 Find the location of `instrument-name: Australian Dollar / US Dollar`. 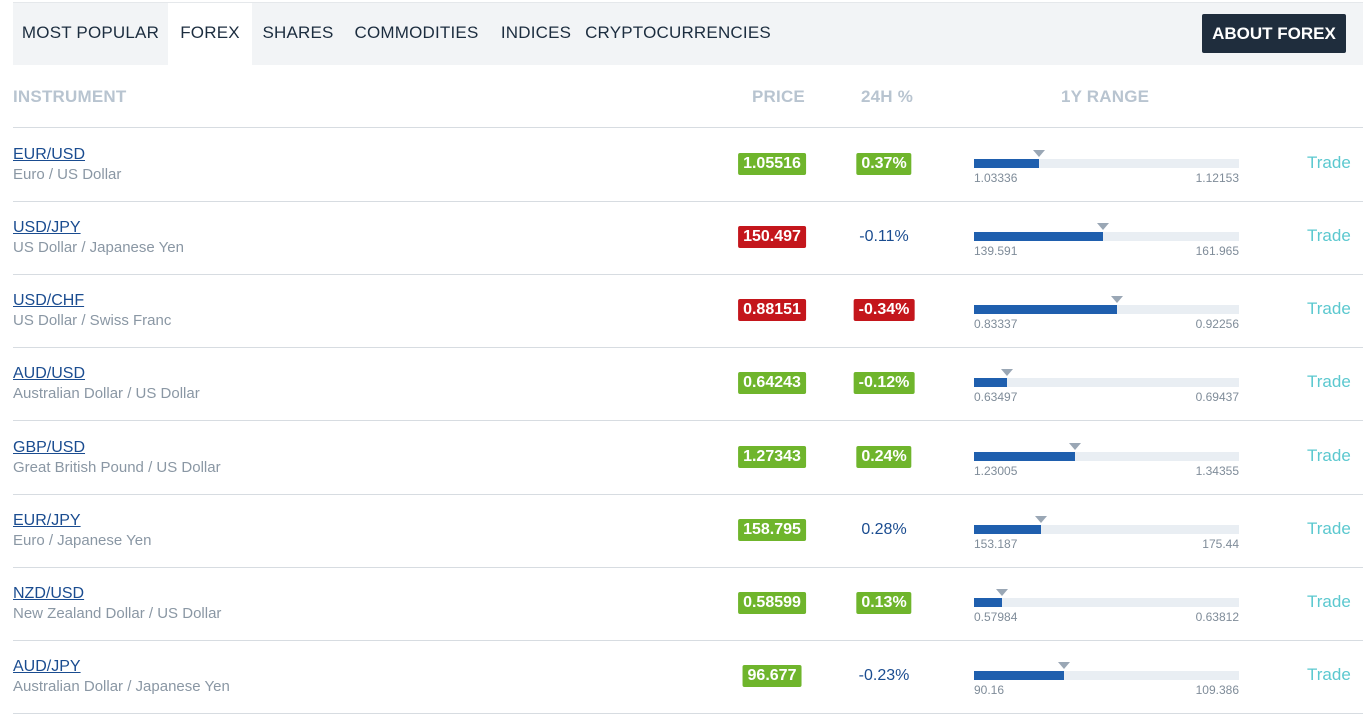

instrument-name: Australian Dollar / US Dollar is located at coordinates (106, 393).